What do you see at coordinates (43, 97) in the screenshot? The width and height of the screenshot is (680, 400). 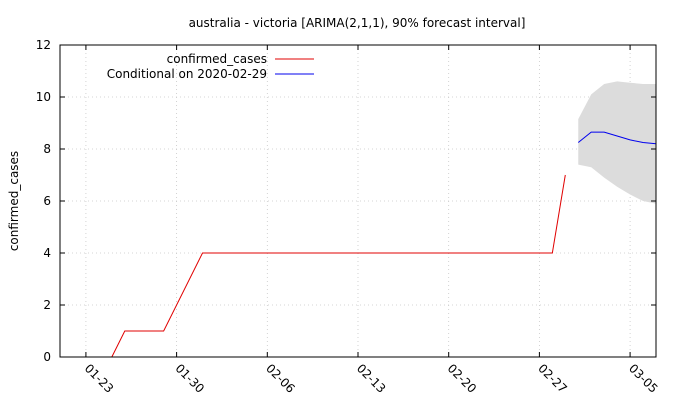 I see `y-tick-label: 10` at bounding box center [43, 97].